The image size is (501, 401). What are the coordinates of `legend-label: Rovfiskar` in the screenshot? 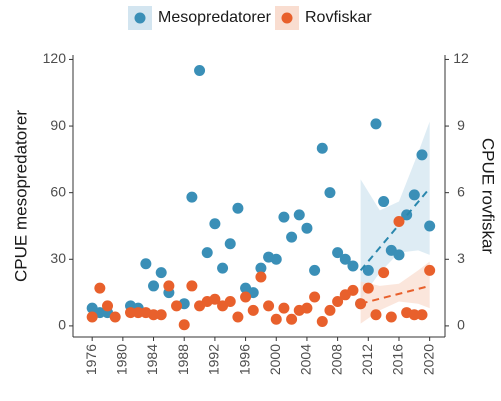 It's located at (338, 17).